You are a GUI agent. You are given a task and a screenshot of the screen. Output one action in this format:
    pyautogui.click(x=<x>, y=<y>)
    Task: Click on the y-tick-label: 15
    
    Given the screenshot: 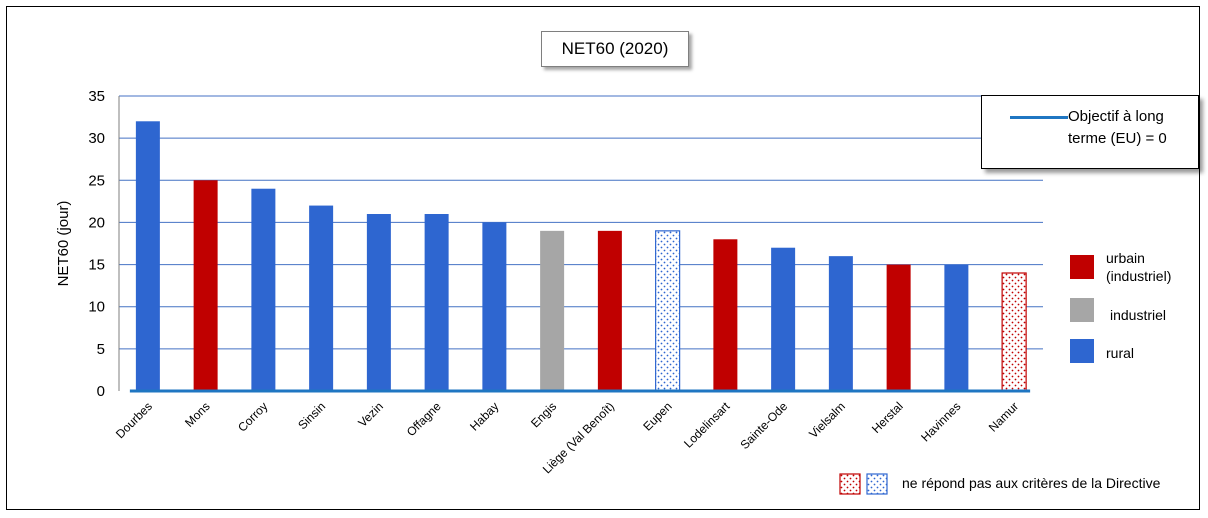 What is the action you would take?
    pyautogui.click(x=96, y=265)
    